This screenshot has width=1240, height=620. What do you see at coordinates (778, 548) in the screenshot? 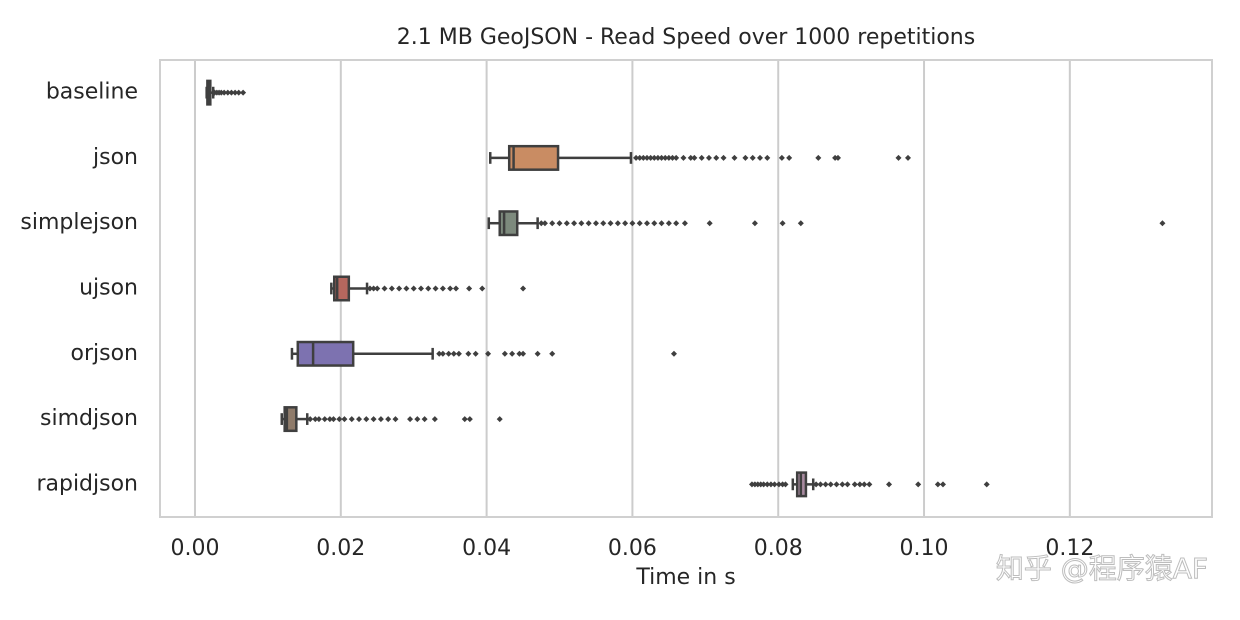
I see `x-tick-label: 0.08` at bounding box center [778, 548].